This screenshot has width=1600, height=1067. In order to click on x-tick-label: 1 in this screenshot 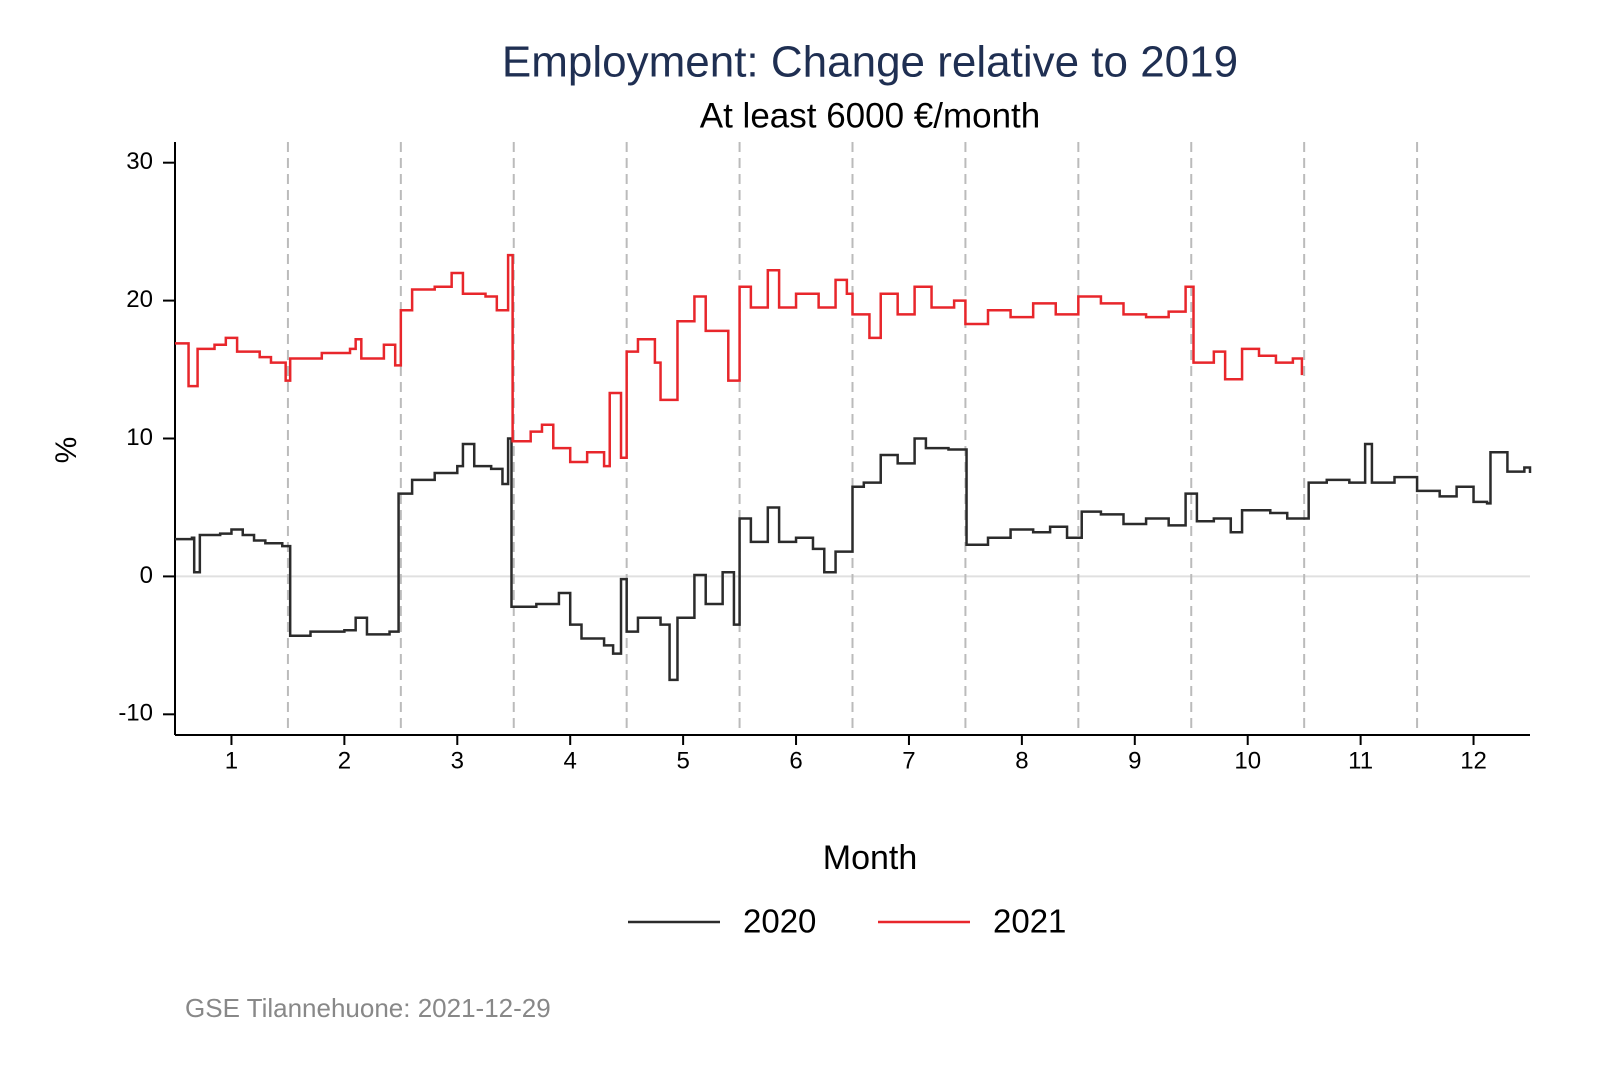, I will do `click(231, 760)`.